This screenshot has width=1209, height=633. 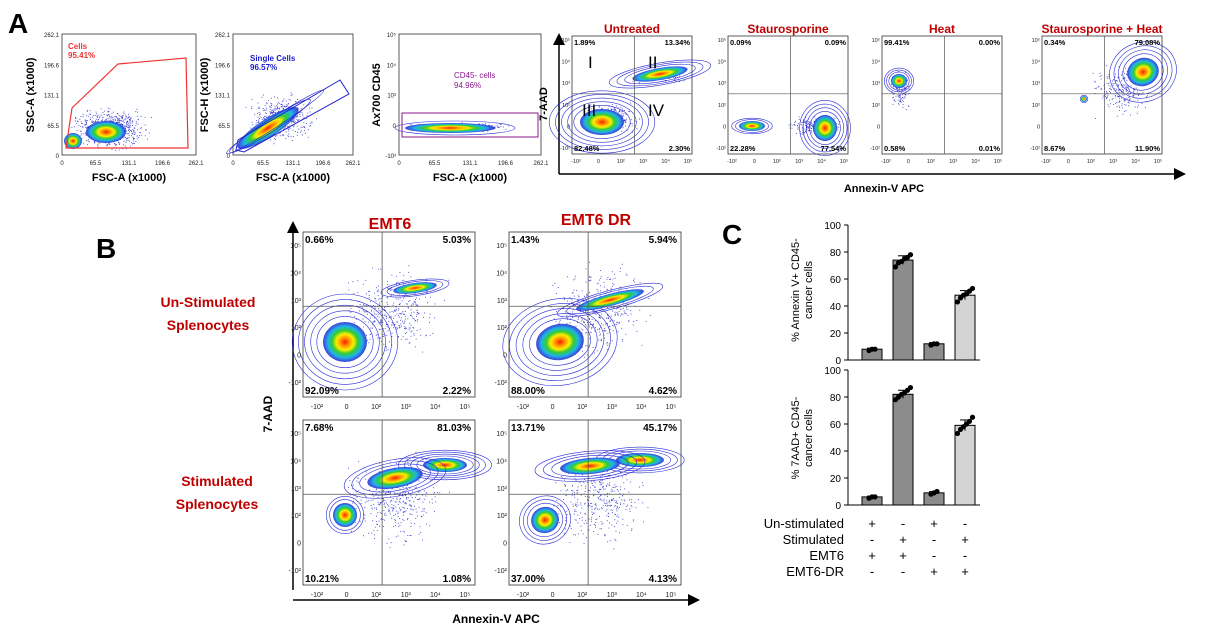 What do you see at coordinates (208, 302) in the screenshot?
I see `row-title-unstimulated-line1: Un-Stimulated` at bounding box center [208, 302].